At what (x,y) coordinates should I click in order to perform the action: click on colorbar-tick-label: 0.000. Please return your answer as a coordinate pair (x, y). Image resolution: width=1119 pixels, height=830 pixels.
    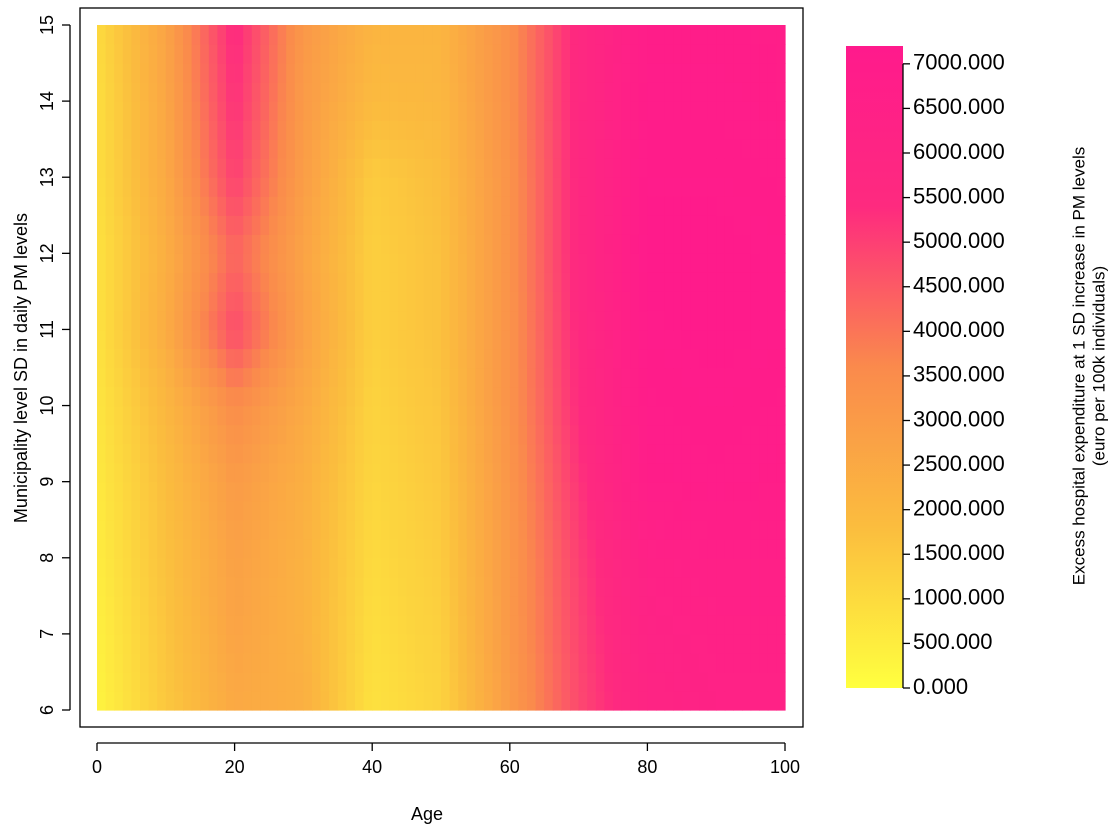
    Looking at the image, I should click on (940, 686).